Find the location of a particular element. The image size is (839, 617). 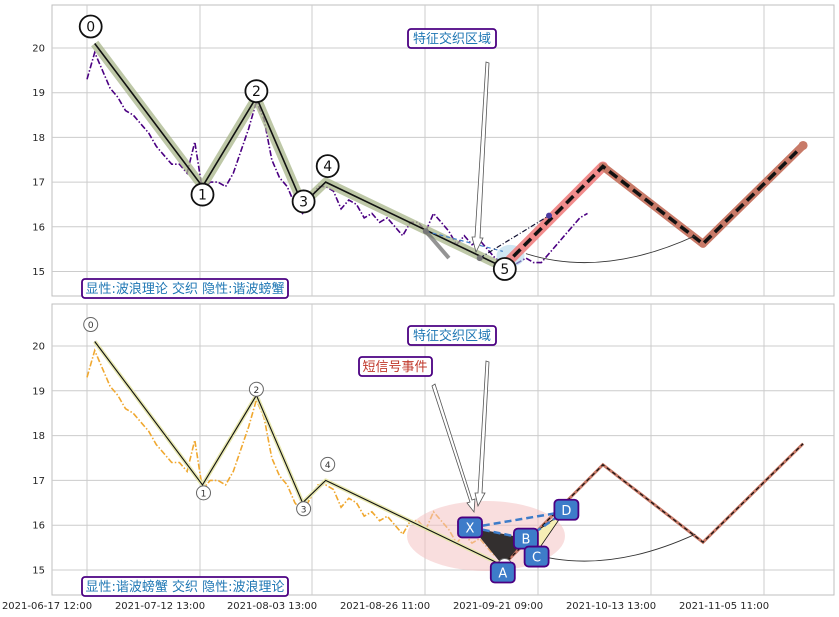

cycle-curve is located at coordinates (610, 249).